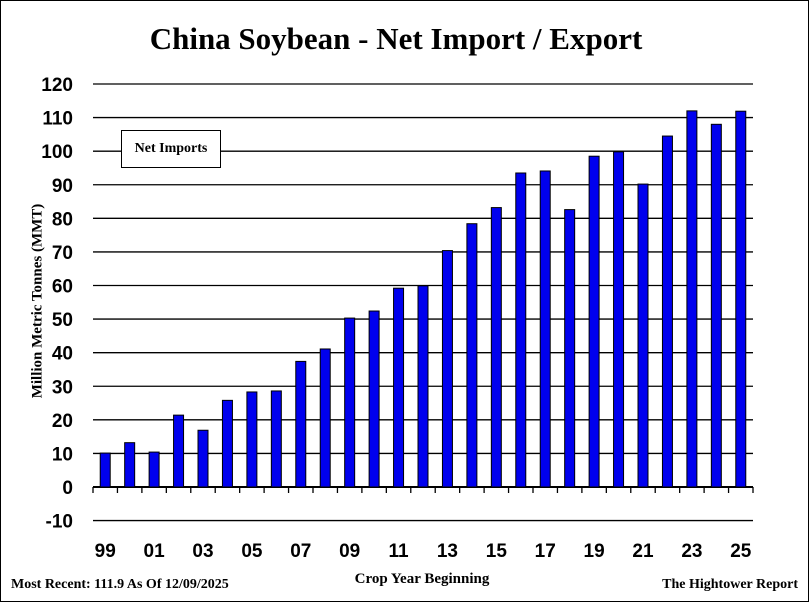 The image size is (809, 602). What do you see at coordinates (120, 584) in the screenshot?
I see `most-recent-note: Most Recent: 111.9 As Of 12/09/2025` at bounding box center [120, 584].